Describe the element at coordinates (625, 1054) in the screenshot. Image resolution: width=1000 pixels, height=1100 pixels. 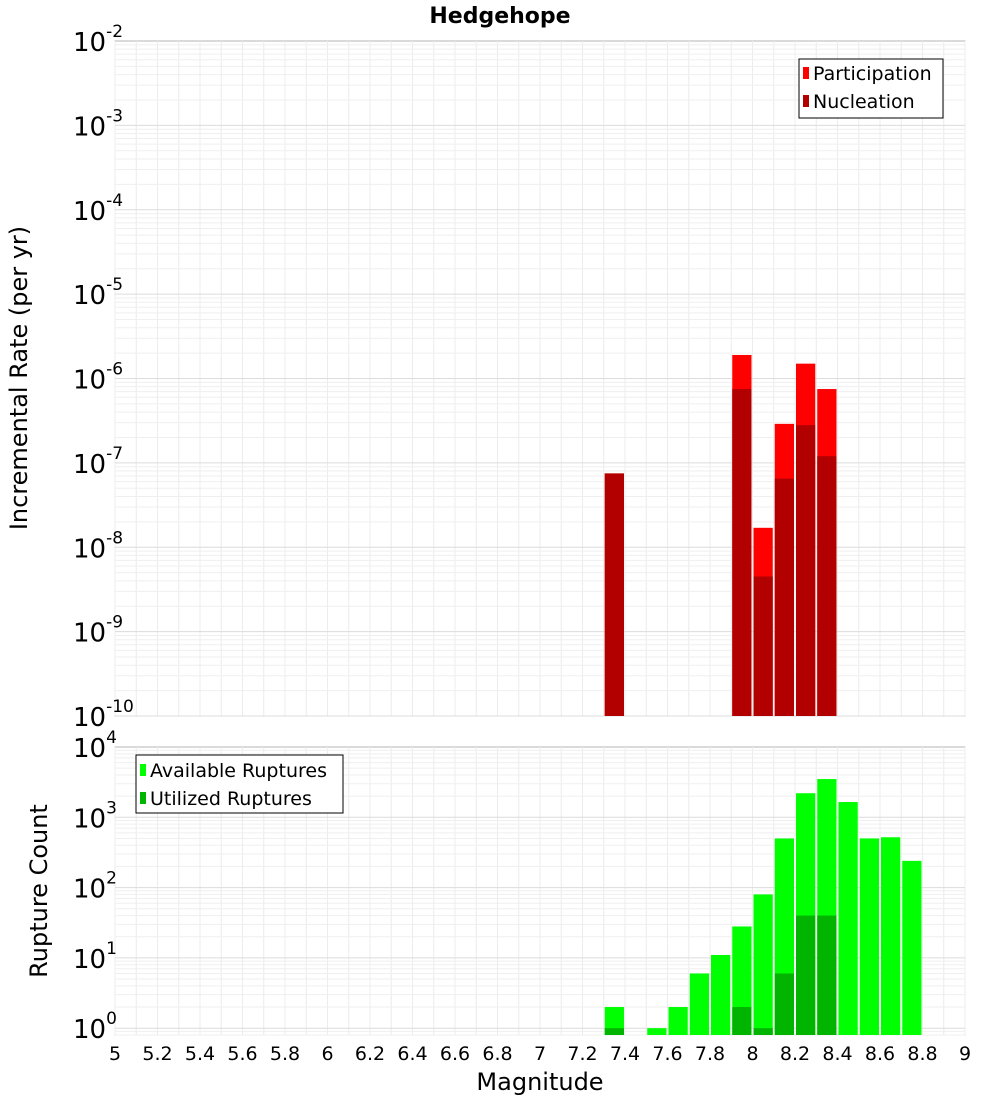
I see `x-tick-label: 7.4` at that location.